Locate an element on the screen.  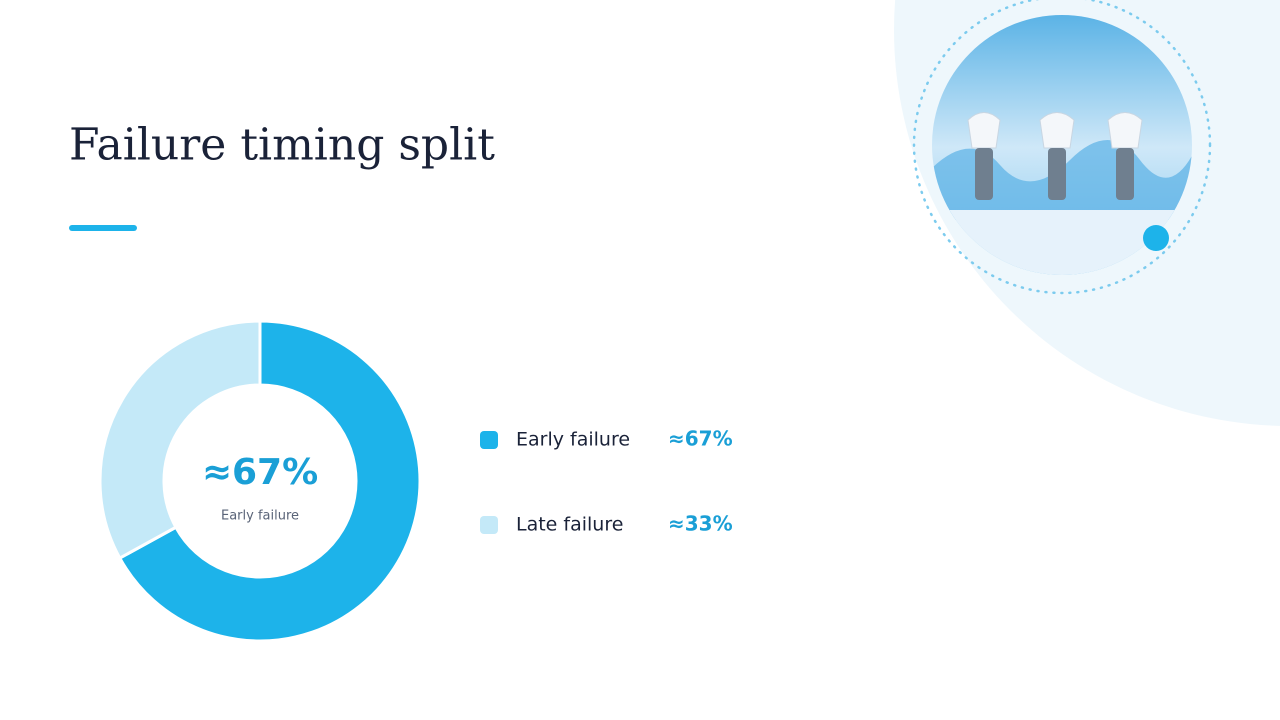
donut-chart is located at coordinates (260, 481).